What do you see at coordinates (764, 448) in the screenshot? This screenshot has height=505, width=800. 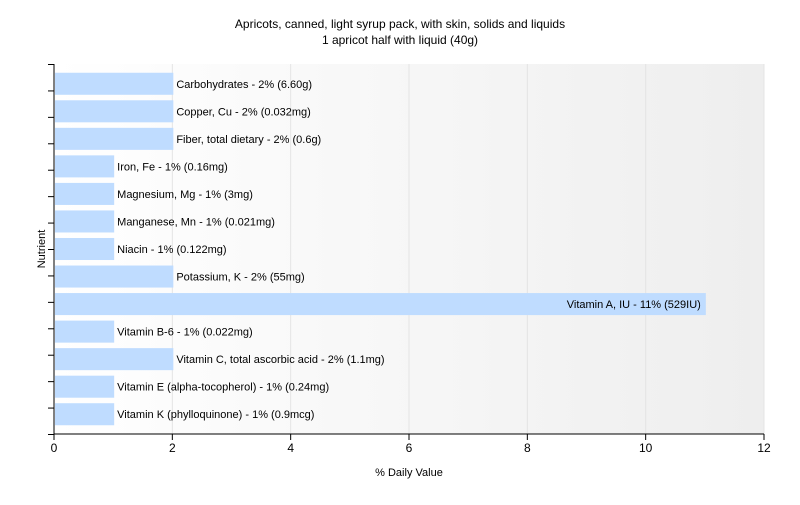 I see `x-tick-label: 12` at bounding box center [764, 448].